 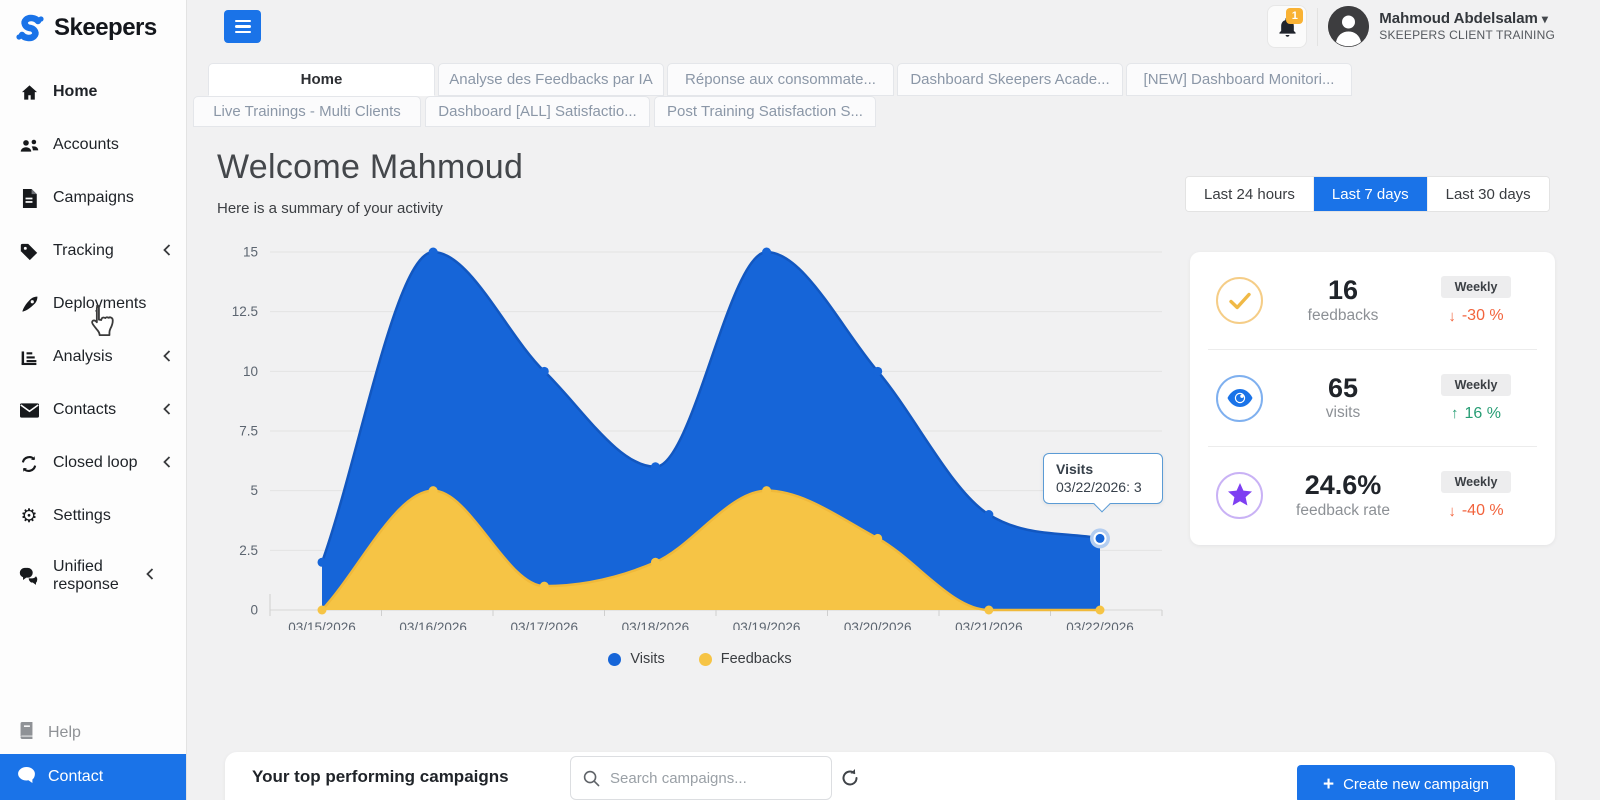 I want to click on star-icon, so click(x=1239, y=495).